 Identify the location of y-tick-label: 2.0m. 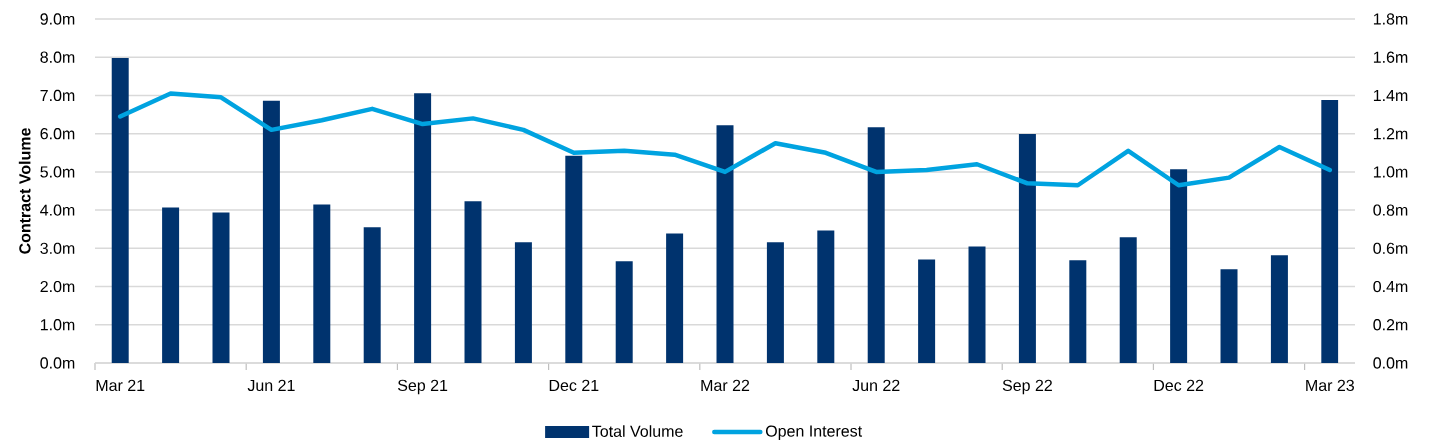
(57, 286).